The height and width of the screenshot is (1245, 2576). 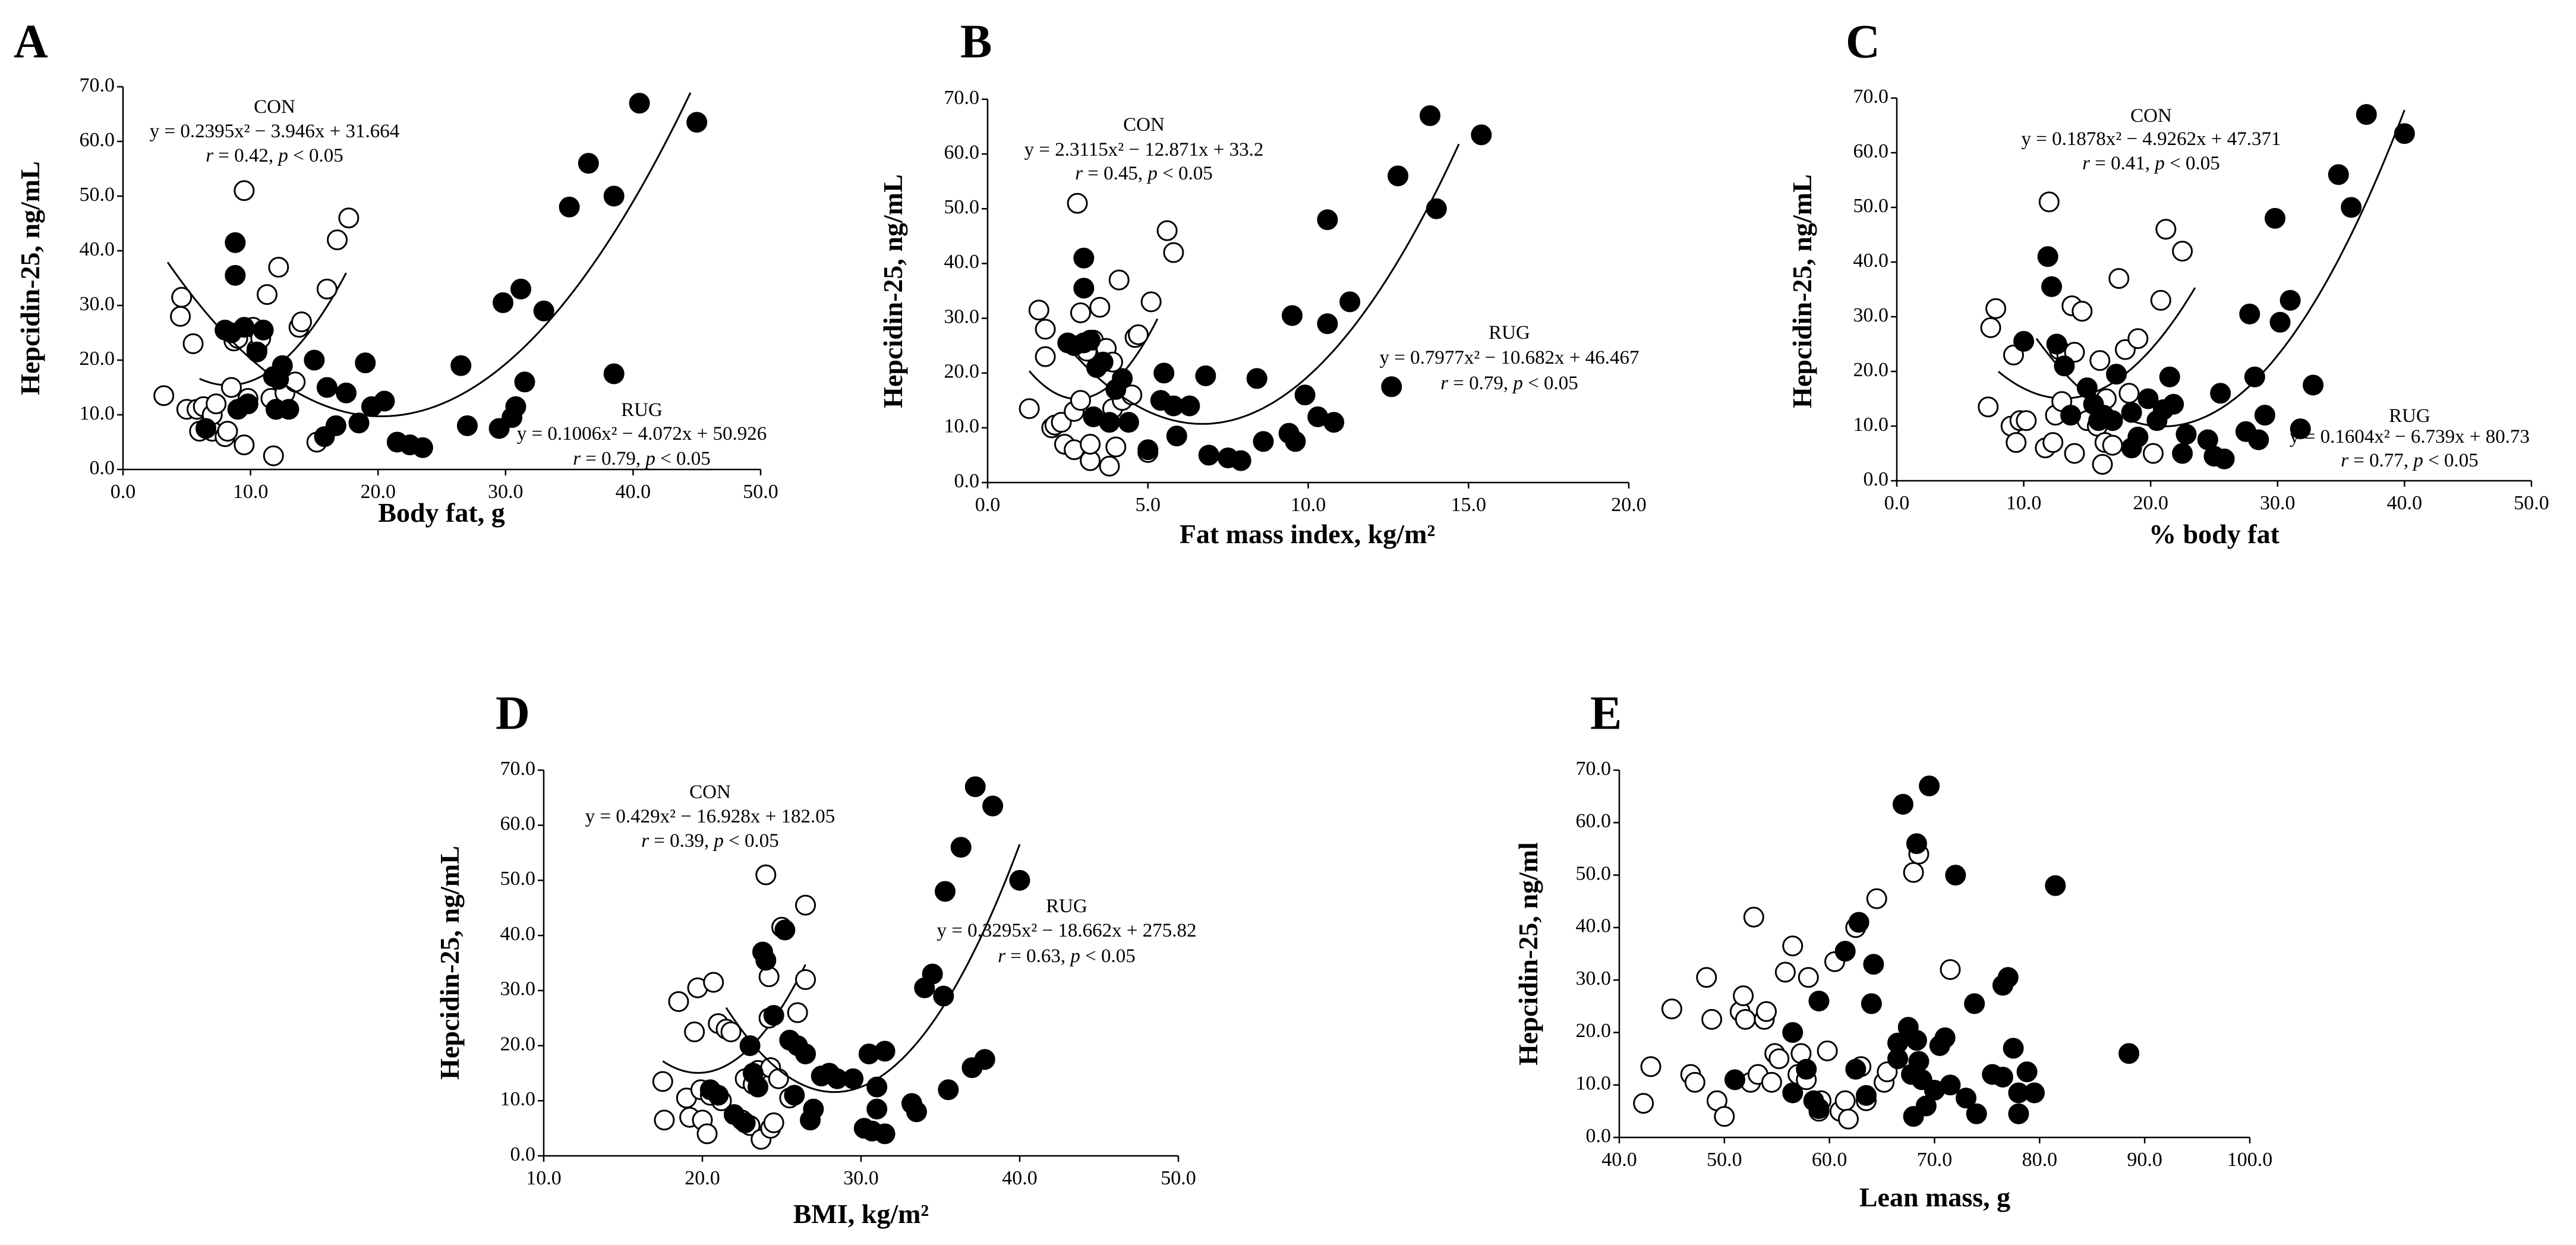 What do you see at coordinates (1871, 206) in the screenshot?
I see `y-tick-label: 50.0` at bounding box center [1871, 206].